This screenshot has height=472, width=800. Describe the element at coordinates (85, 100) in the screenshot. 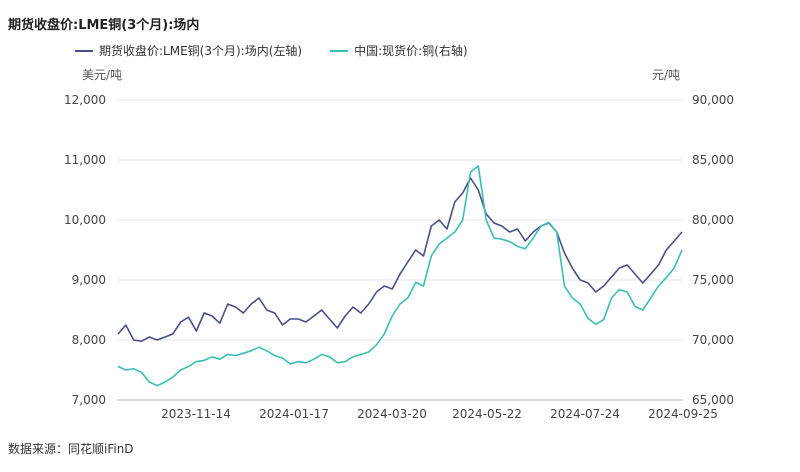

I see `y-left-tick-label: 12,000` at that location.